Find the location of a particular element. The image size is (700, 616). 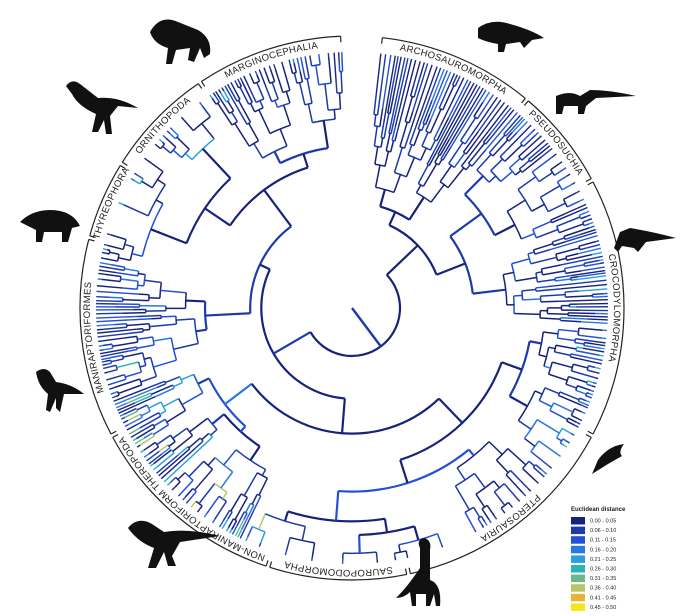

legend-swatch is located at coordinates (578, 597).